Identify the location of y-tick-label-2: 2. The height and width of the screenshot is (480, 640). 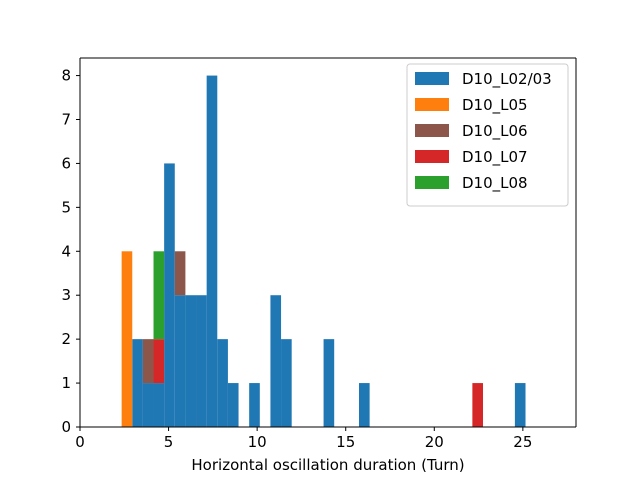
(66, 339).